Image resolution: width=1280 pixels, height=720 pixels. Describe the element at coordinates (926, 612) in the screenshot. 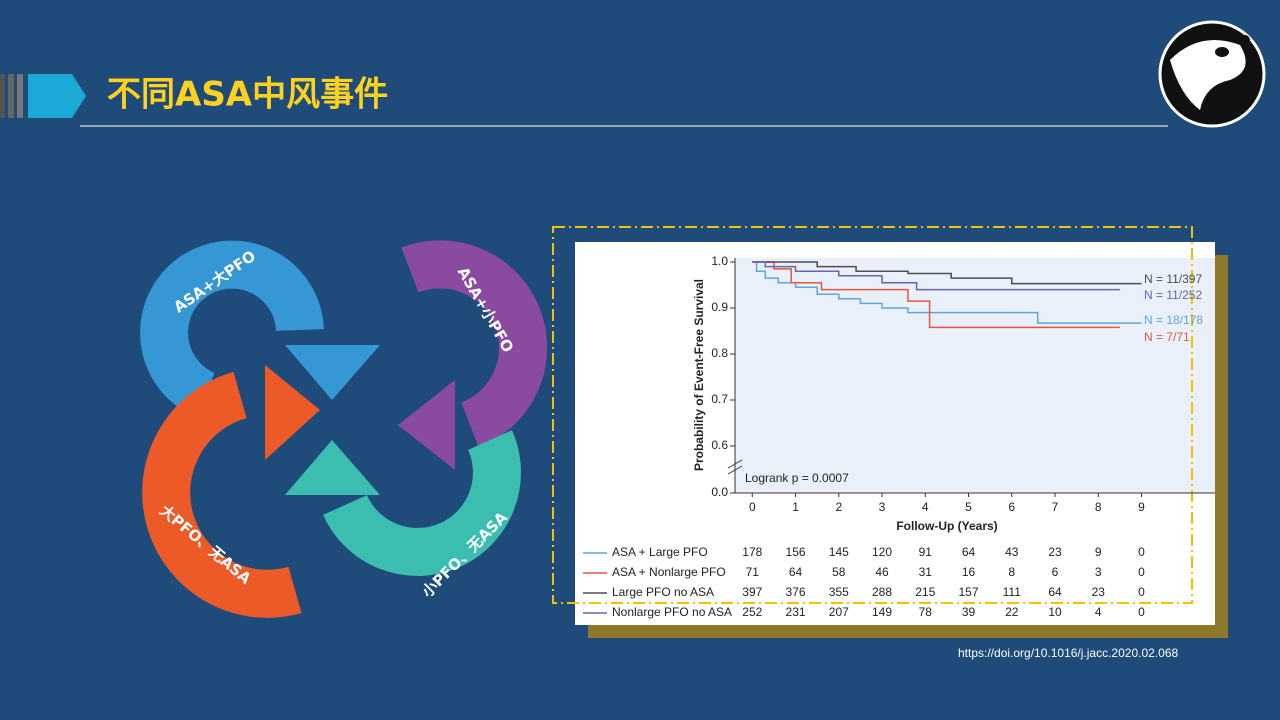

I see `at-risk-count: 78` at that location.